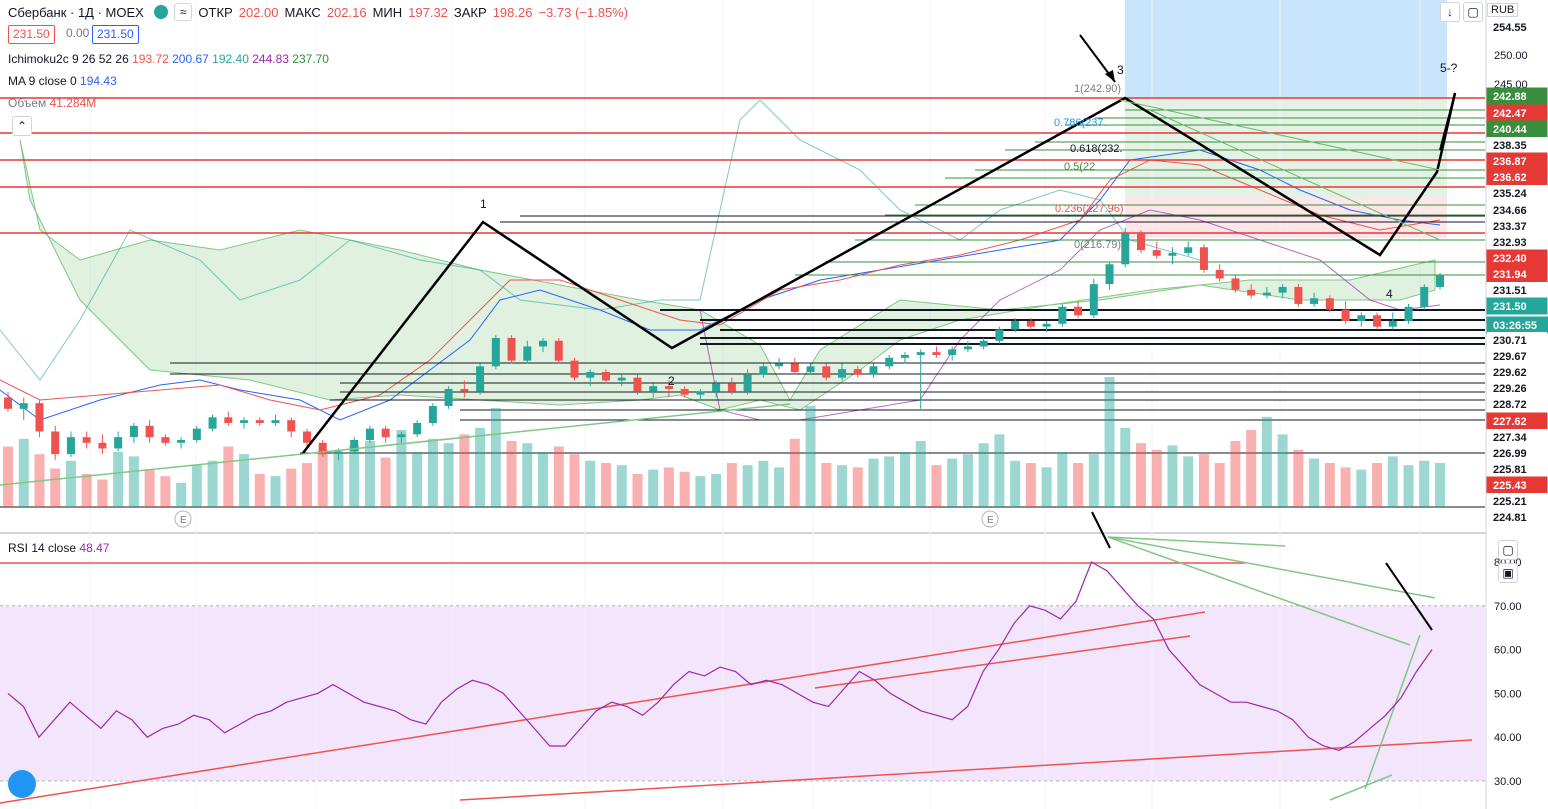 This screenshot has height=809, width=1548. I want to click on price-badge-label: 03:26:55, so click(1515, 326).